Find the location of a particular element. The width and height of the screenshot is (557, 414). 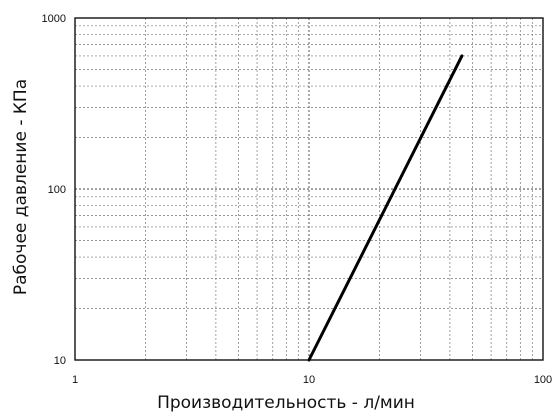

y-tick-label: 100 is located at coordinates (57, 190).